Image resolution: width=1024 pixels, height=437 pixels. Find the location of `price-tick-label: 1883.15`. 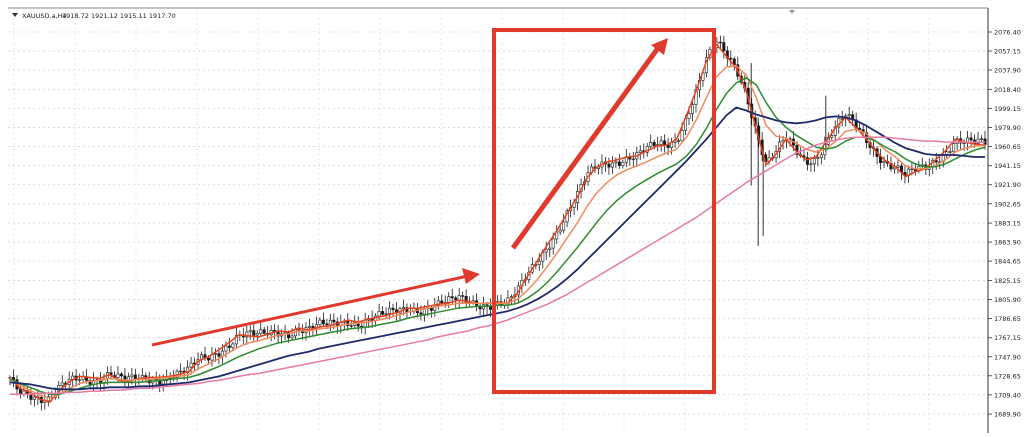

price-tick-label: 1883.15 is located at coordinates (1007, 224).